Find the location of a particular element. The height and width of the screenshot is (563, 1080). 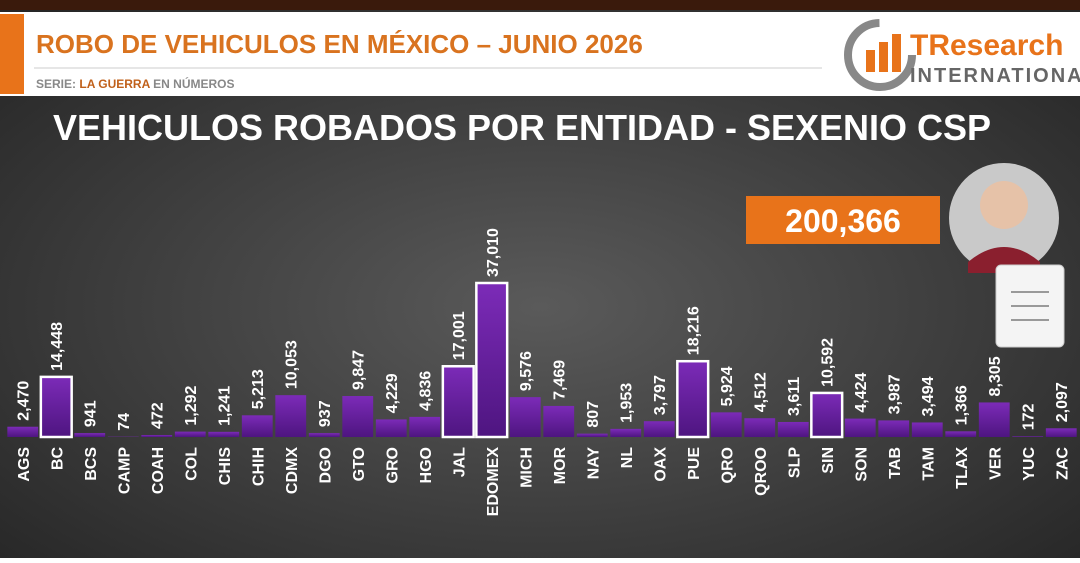

value-label: 14,448 is located at coordinates (57, 346).